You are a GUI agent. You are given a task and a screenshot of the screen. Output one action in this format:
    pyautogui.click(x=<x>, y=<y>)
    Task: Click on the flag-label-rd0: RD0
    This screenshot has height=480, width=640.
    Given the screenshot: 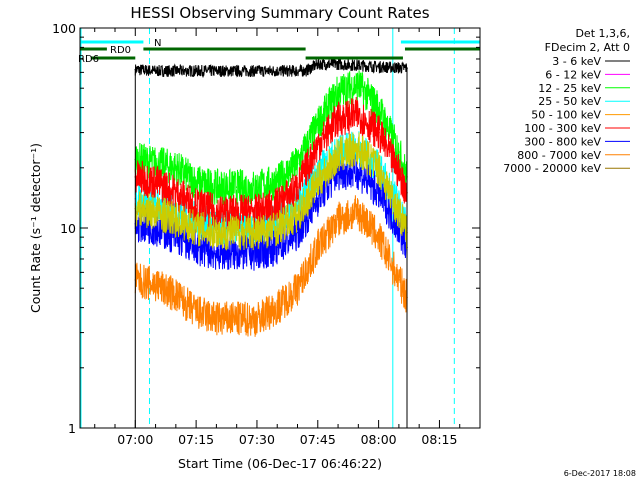 What is the action you would take?
    pyautogui.click(x=120, y=50)
    